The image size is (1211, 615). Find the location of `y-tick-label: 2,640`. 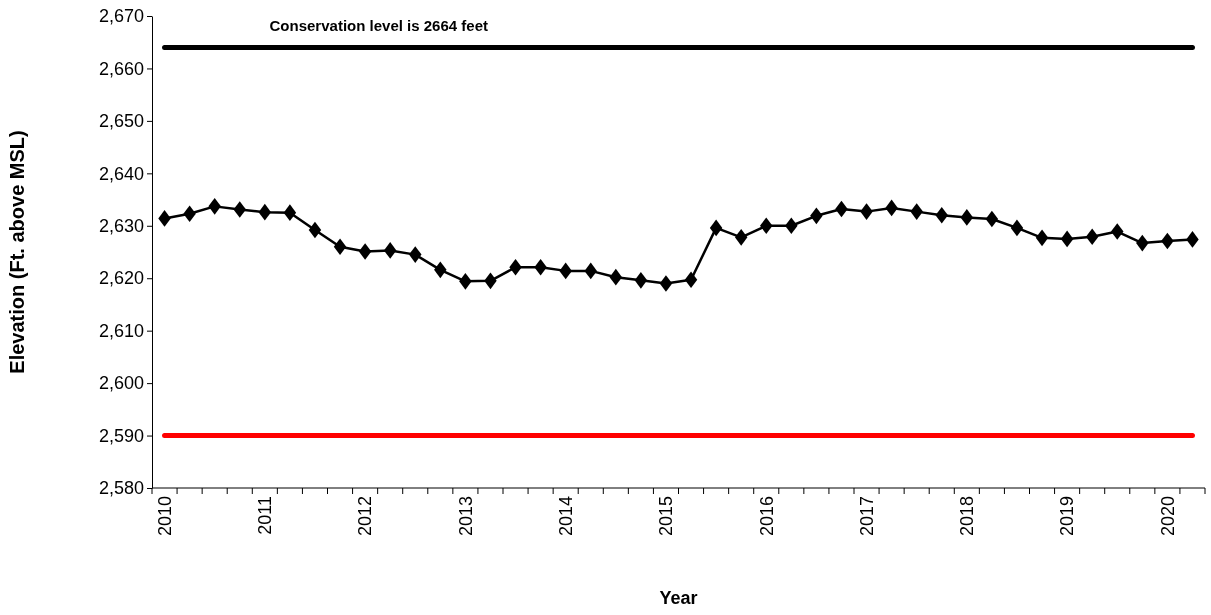

y-tick-label: 2,640 is located at coordinates (121, 173).